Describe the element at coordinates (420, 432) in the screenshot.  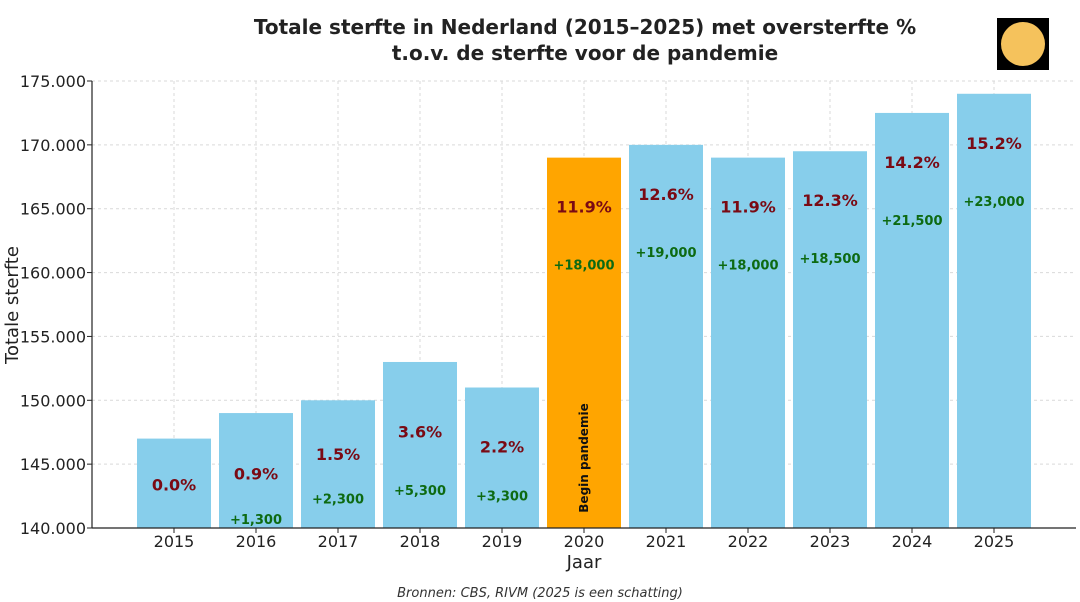
I see `oversterfte-pct-label: 3.6%` at that location.